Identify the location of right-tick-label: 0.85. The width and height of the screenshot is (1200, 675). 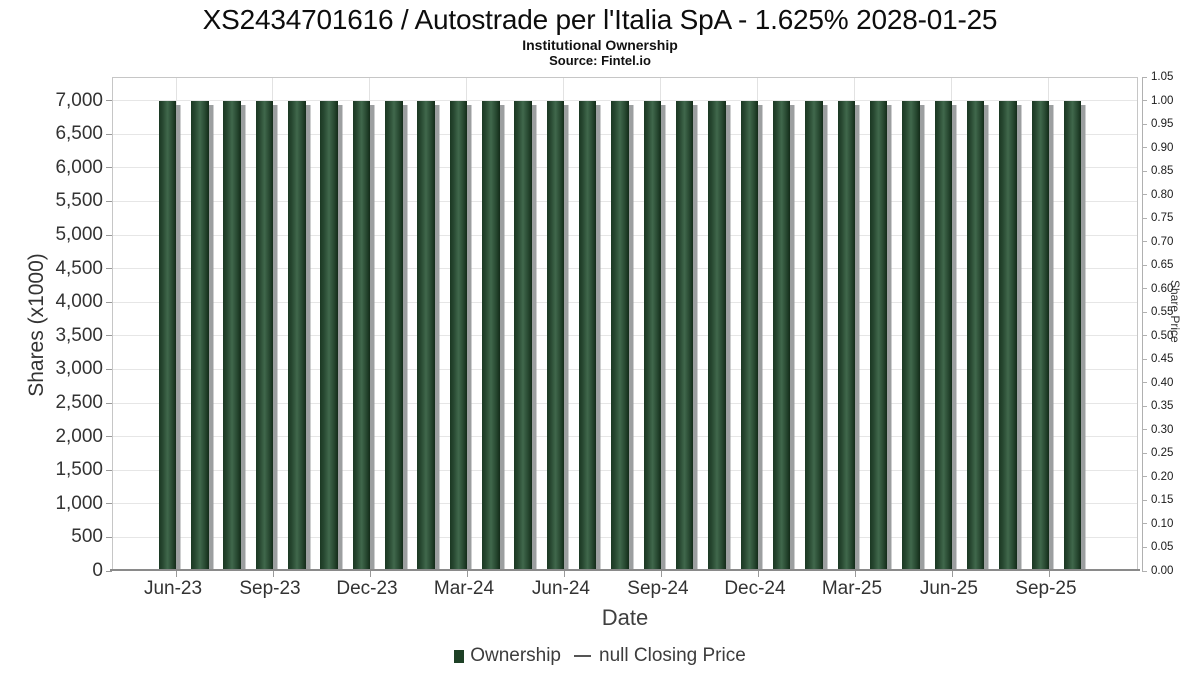
(1162, 171).